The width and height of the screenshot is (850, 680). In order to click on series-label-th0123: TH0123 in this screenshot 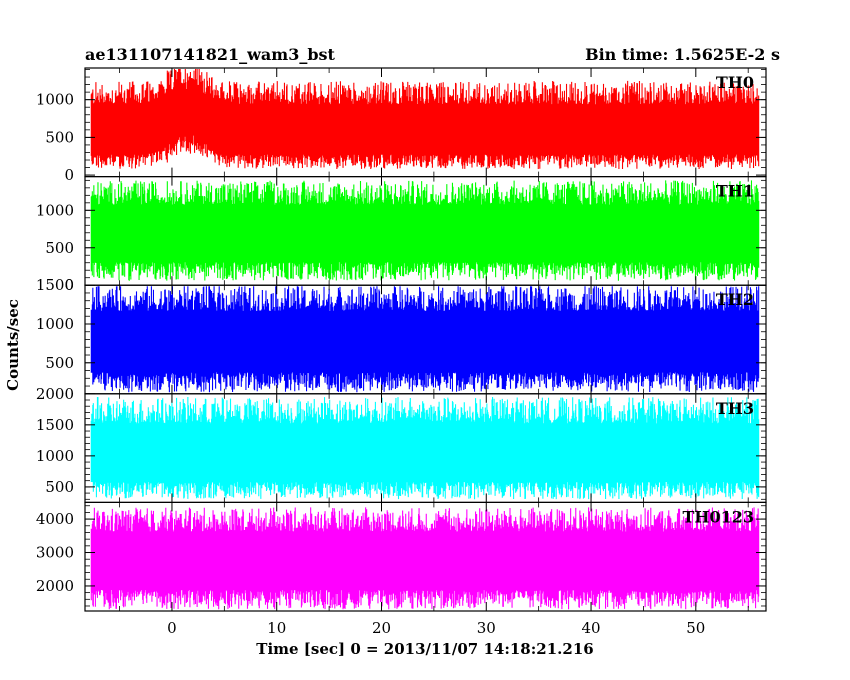, I will do `click(718, 516)`.